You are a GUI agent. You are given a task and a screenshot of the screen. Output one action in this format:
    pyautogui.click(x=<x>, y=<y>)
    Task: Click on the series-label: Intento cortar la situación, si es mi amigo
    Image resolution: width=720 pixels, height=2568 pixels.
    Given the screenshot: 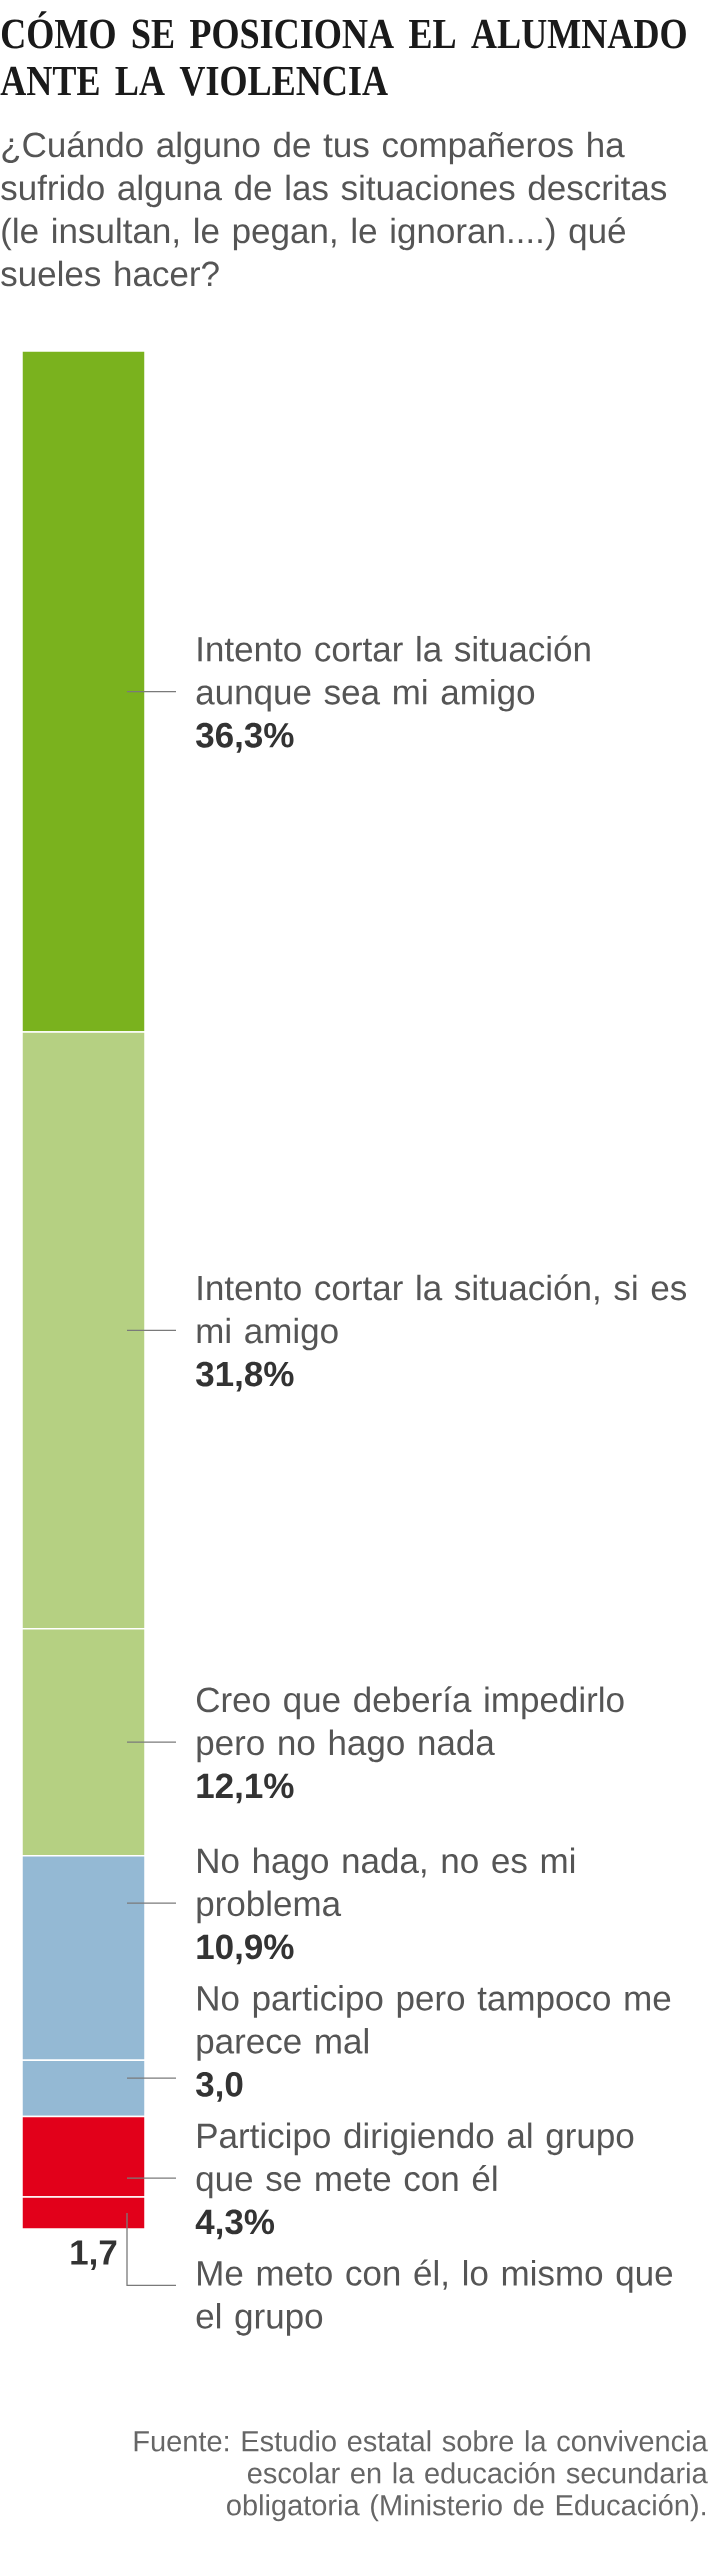 What is the action you would take?
    pyautogui.click(x=442, y=1312)
    